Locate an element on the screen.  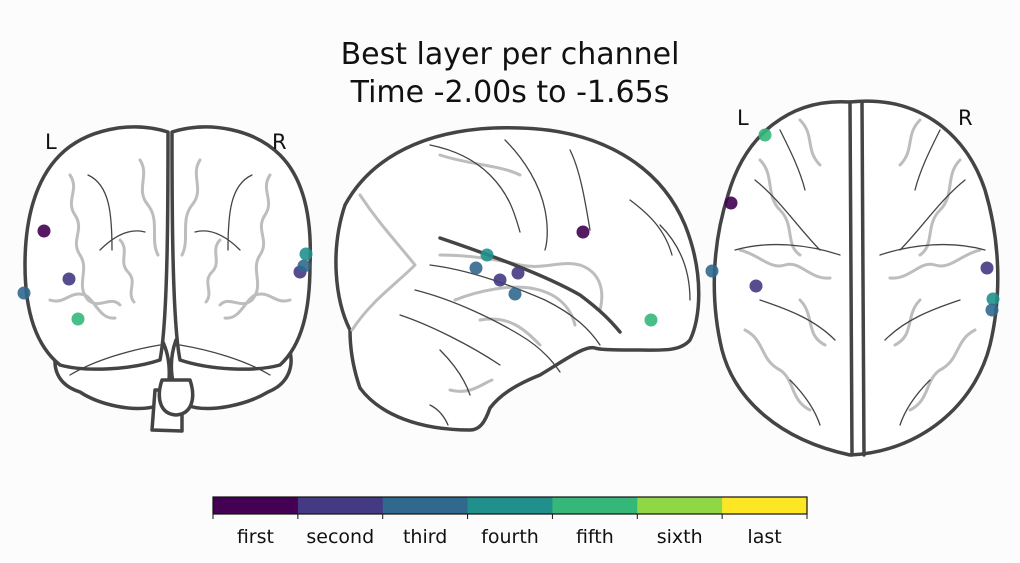
colorbar-segment-fifth is located at coordinates (595, 505).